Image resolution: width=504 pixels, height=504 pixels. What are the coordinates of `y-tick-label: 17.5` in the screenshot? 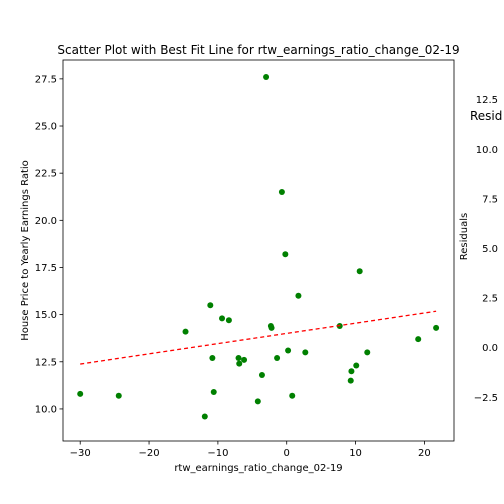 It's located at (46, 268).